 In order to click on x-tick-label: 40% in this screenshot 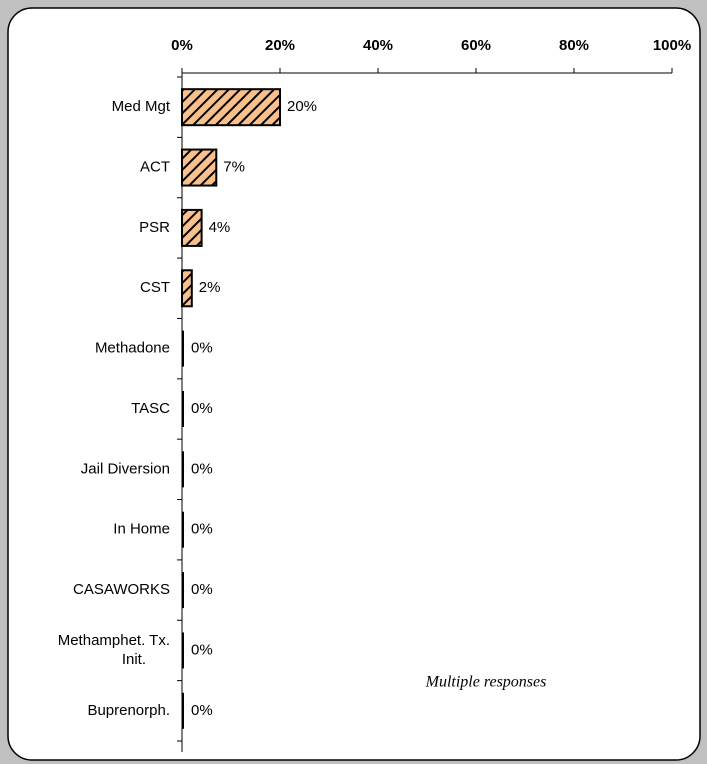, I will do `click(378, 45)`.